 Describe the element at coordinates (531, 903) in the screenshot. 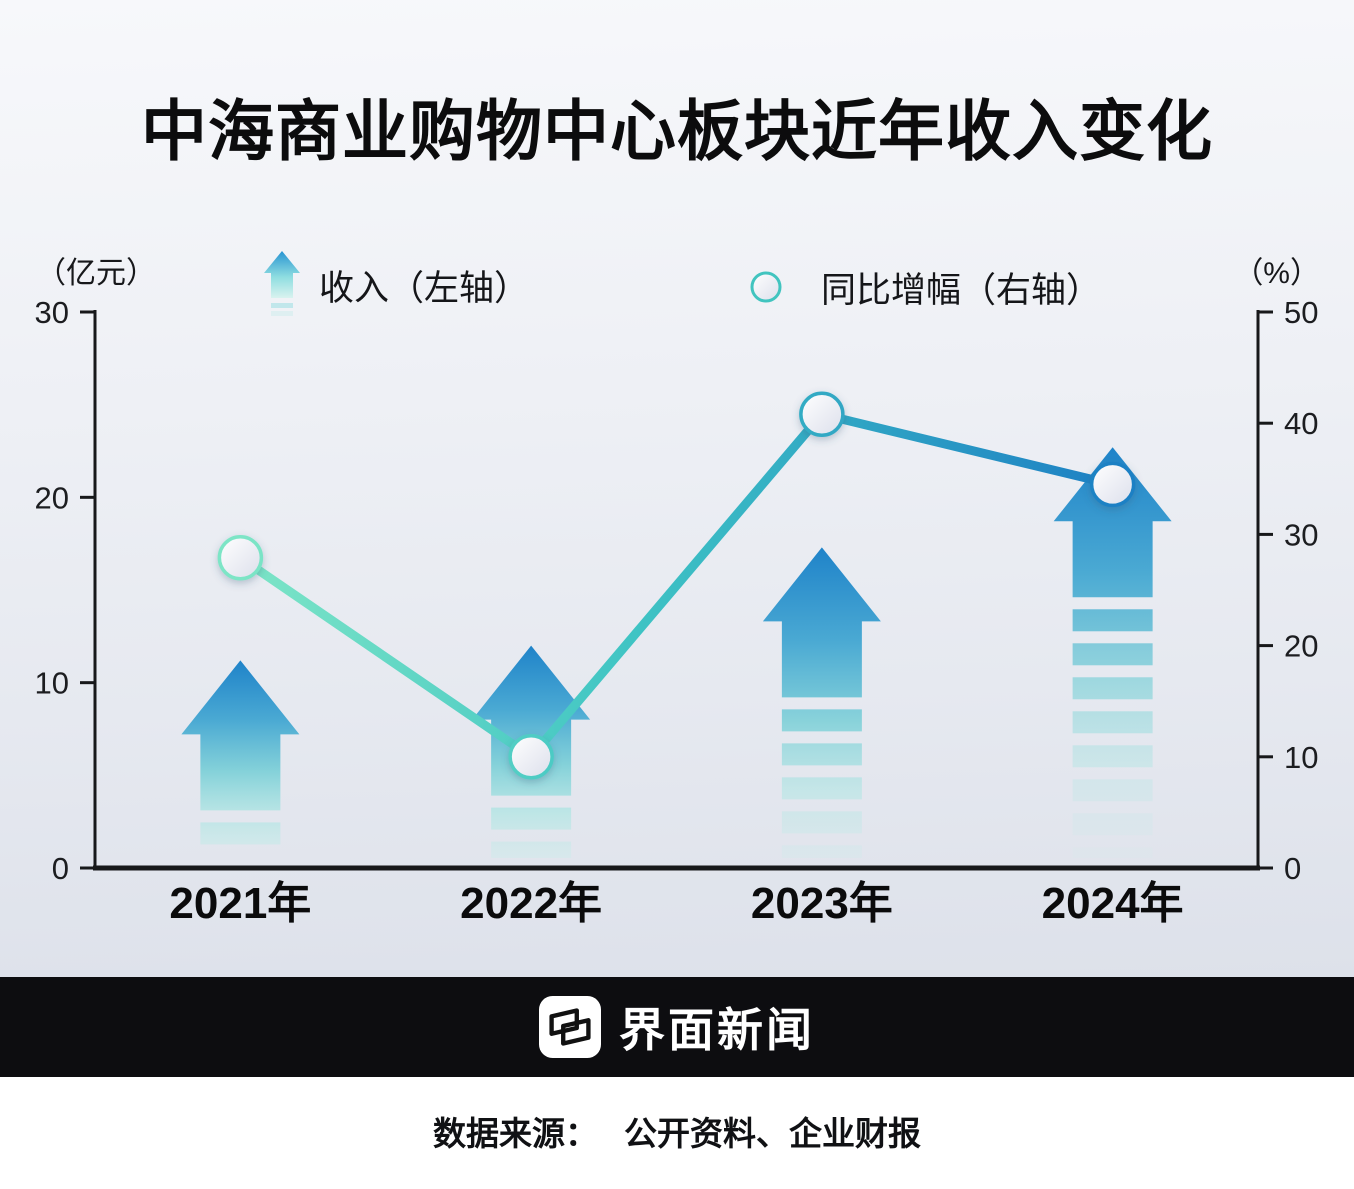

I see `x-label-2022年: 2022年` at that location.